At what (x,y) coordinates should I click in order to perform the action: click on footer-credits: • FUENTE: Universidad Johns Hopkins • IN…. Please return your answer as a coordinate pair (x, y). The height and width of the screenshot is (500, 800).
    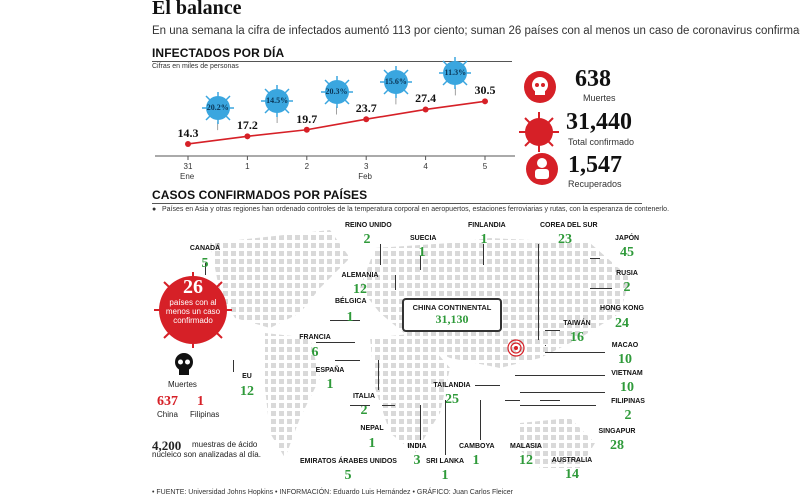
    Looking at the image, I should click on (332, 492).